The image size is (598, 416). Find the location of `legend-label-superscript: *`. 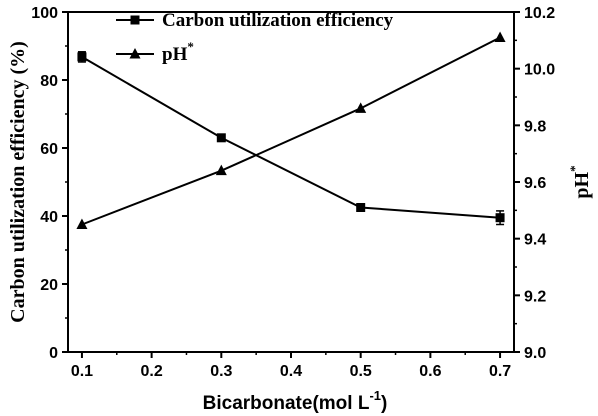

legend-label-superscript: * is located at coordinates (190, 46).